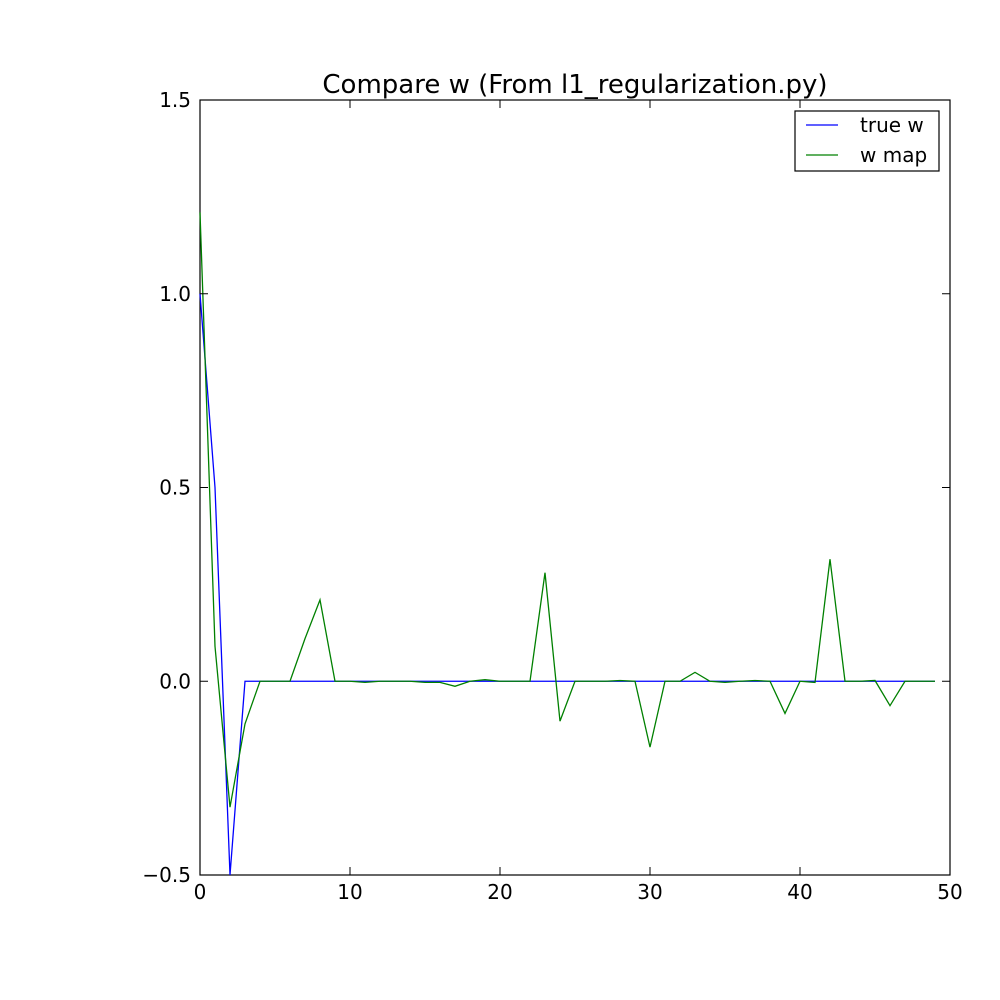  What do you see at coordinates (200, 892) in the screenshot?
I see `x-tick-label: 0` at bounding box center [200, 892].